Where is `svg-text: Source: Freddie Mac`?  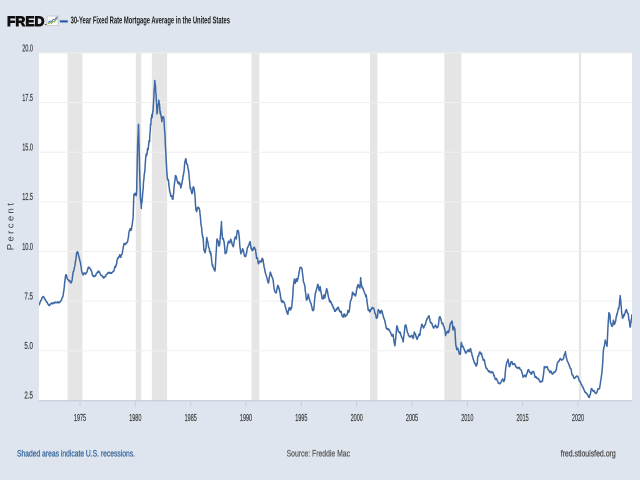
svg-text: Source: Freddie Mac is located at coordinates (319, 453).